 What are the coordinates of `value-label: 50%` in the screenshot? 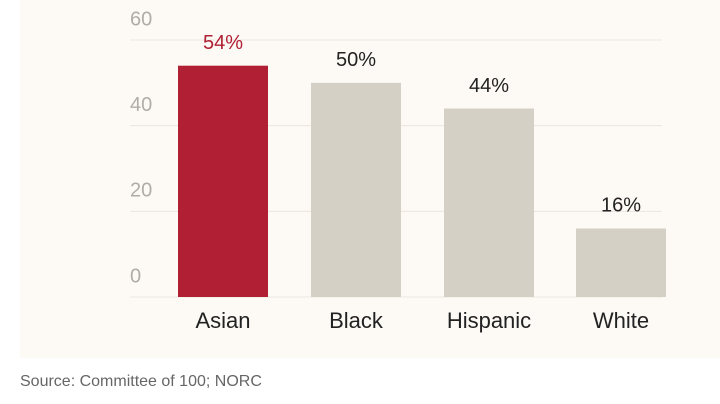 It's located at (356, 60).